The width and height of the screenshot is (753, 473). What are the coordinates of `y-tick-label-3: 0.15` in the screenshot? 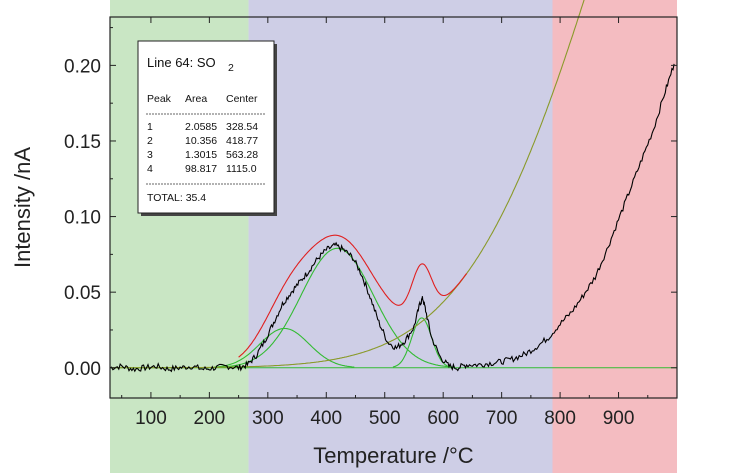 It's located at (82, 142).